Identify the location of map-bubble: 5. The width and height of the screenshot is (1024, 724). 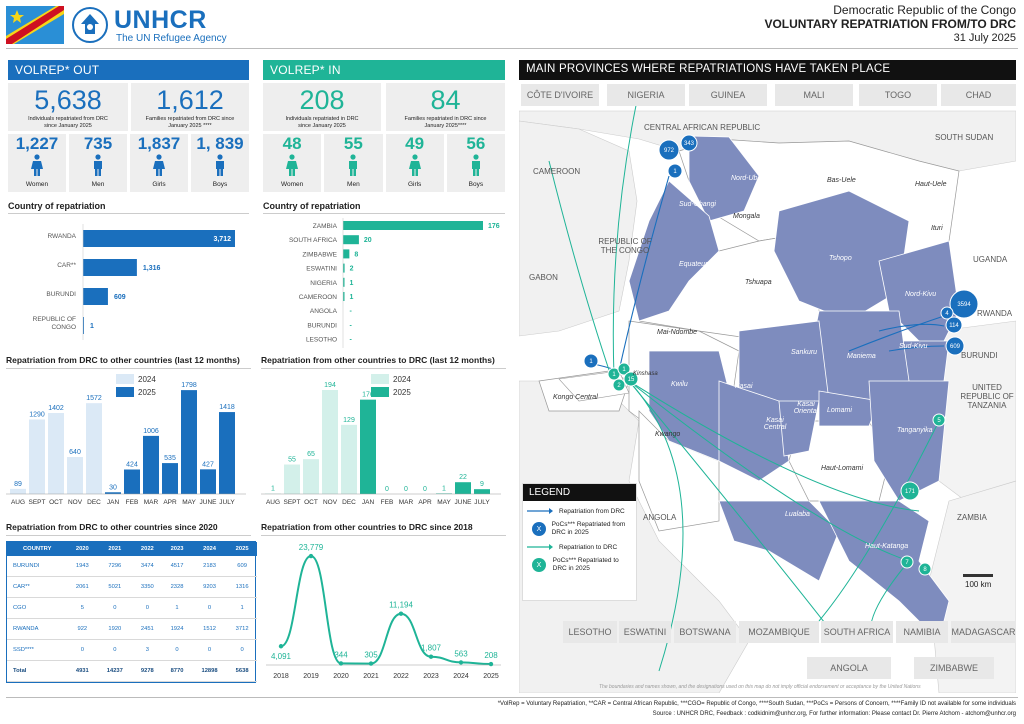
(939, 421).